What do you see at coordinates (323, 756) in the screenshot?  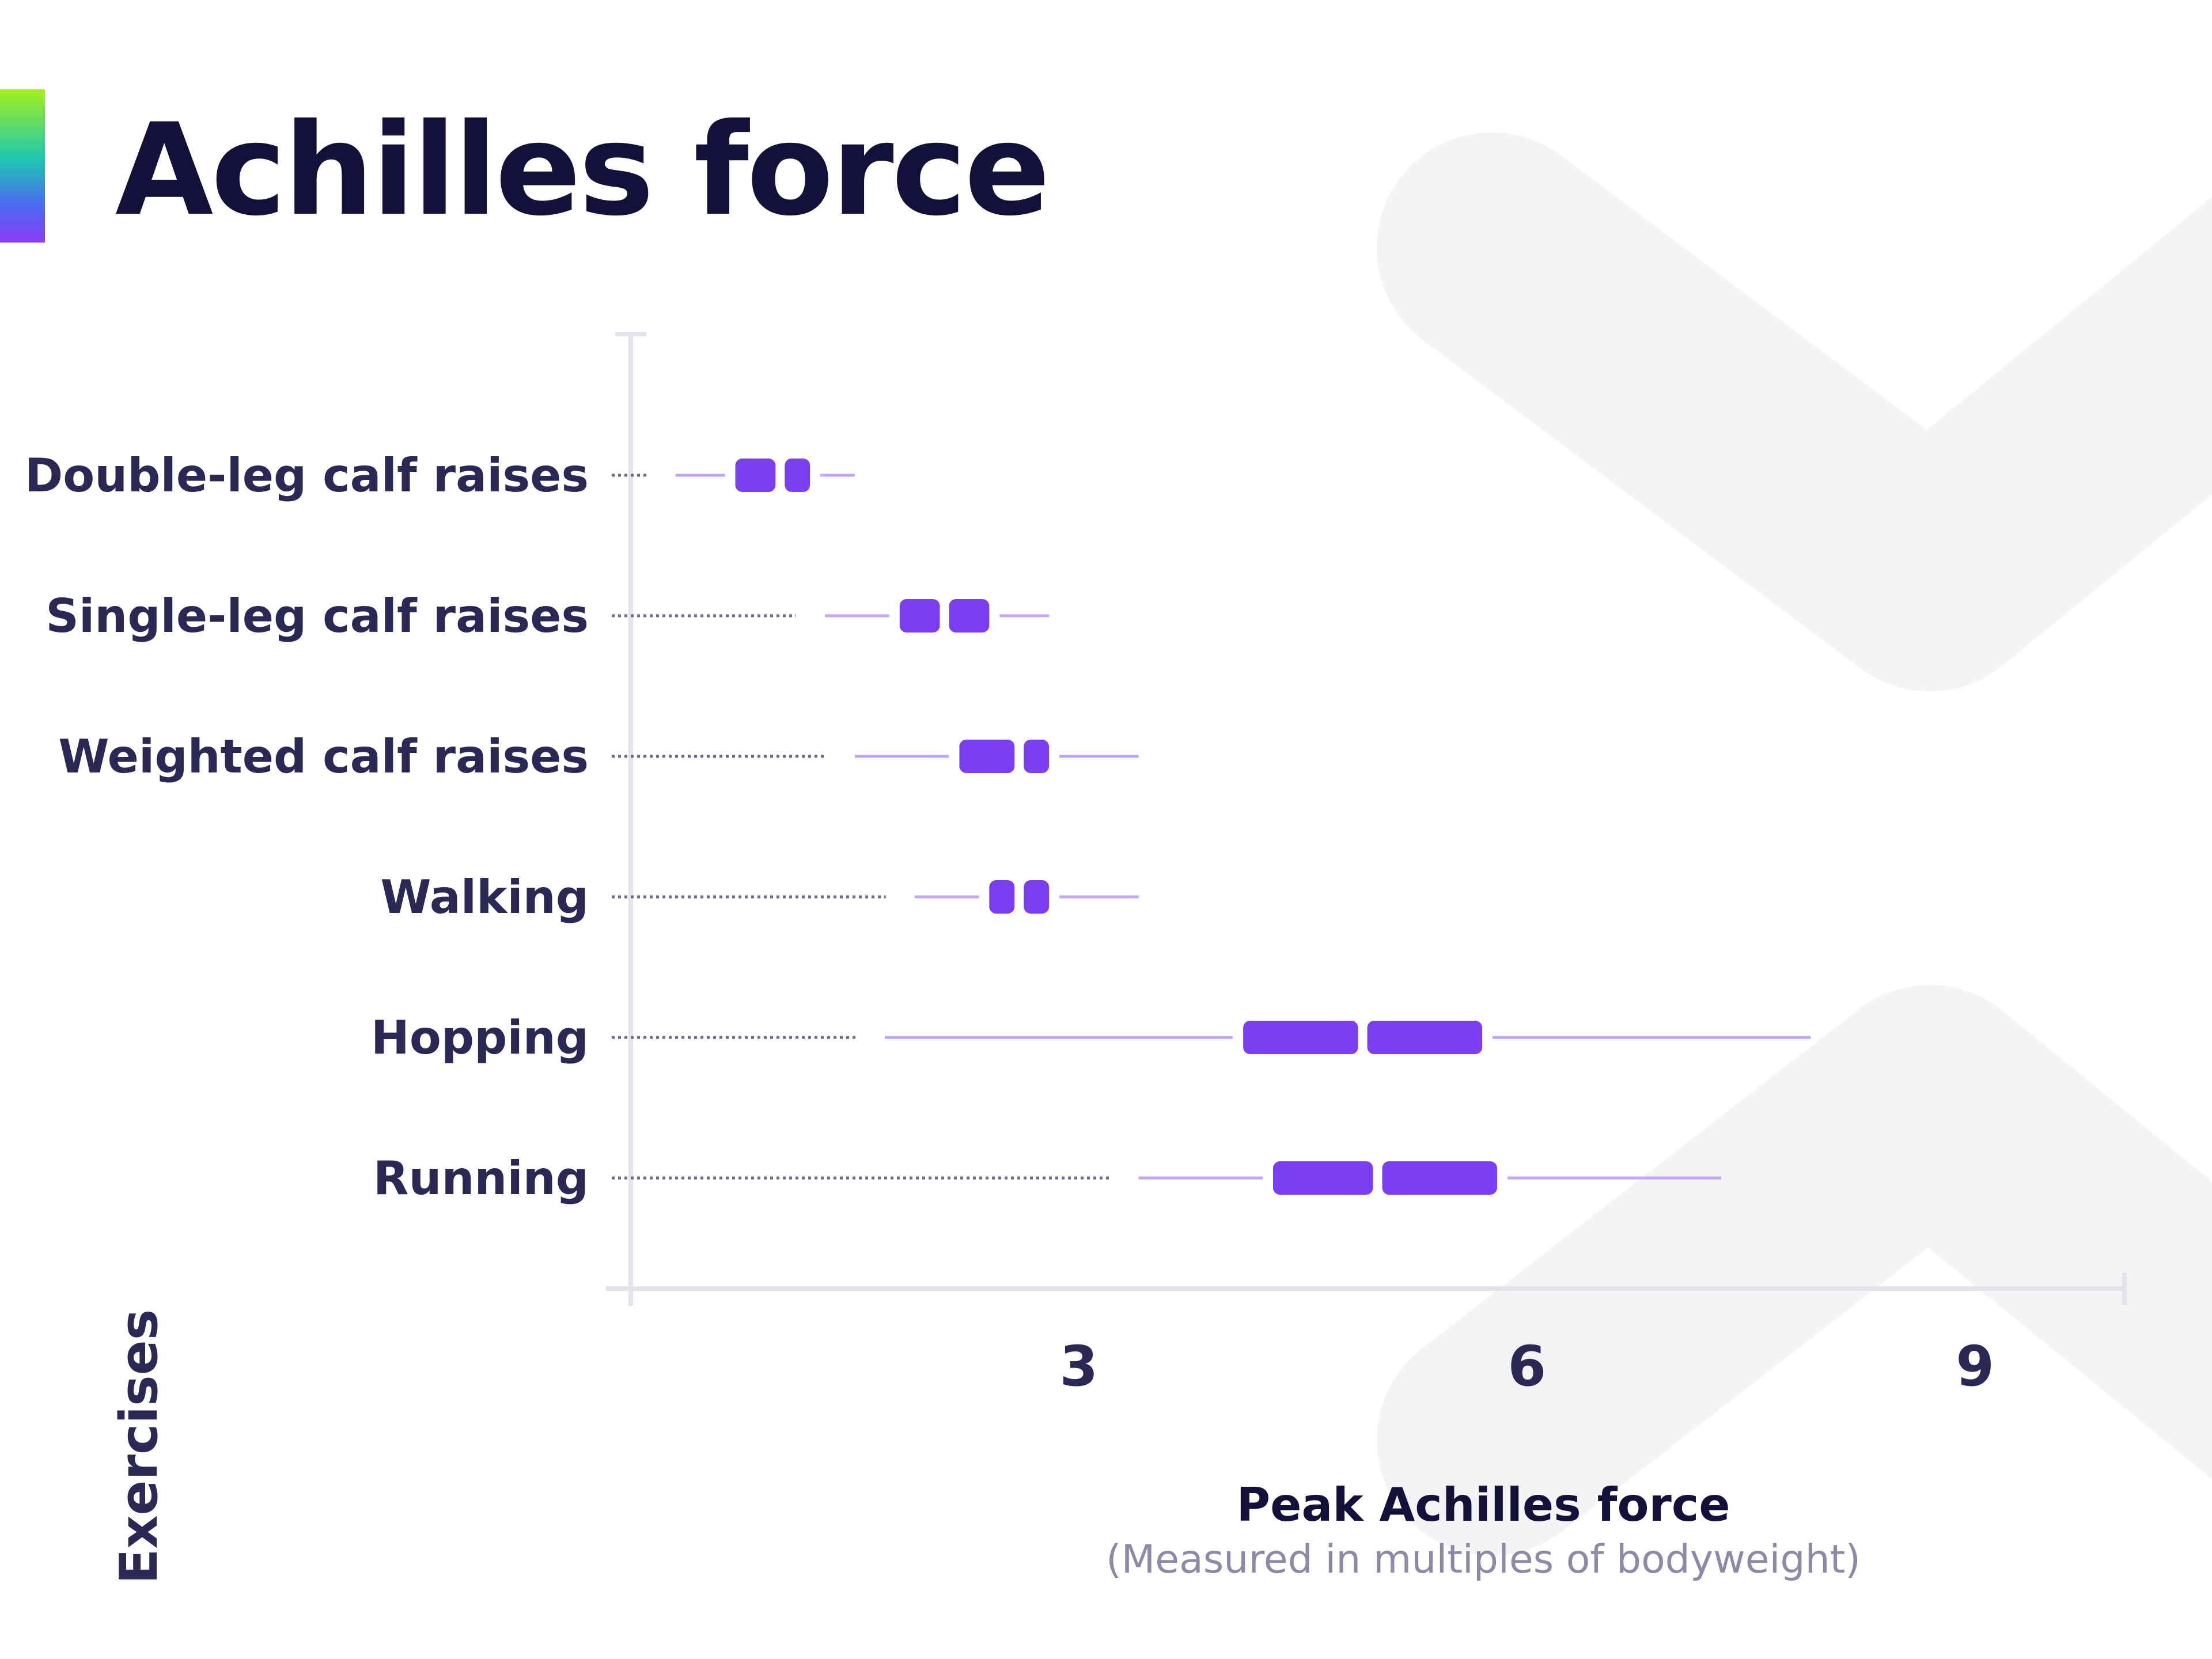 I see `category-label: Weighted calf raises` at bounding box center [323, 756].